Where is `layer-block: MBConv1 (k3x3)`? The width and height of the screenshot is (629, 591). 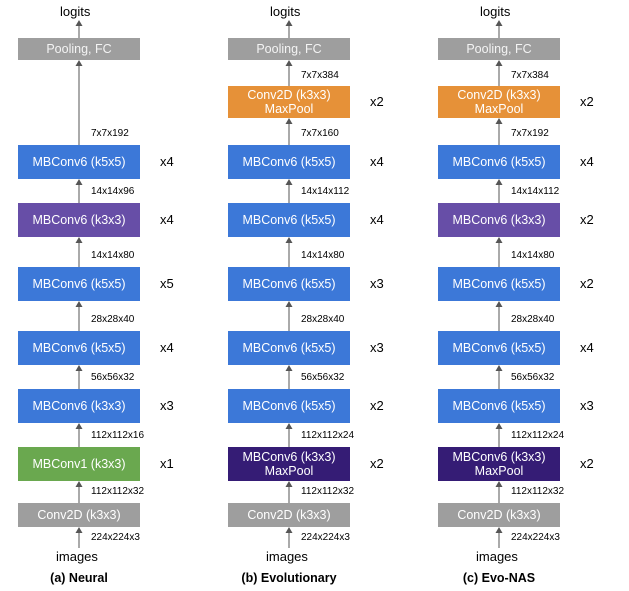
layer-block: MBConv1 (k3x3) is located at coordinates (79, 464).